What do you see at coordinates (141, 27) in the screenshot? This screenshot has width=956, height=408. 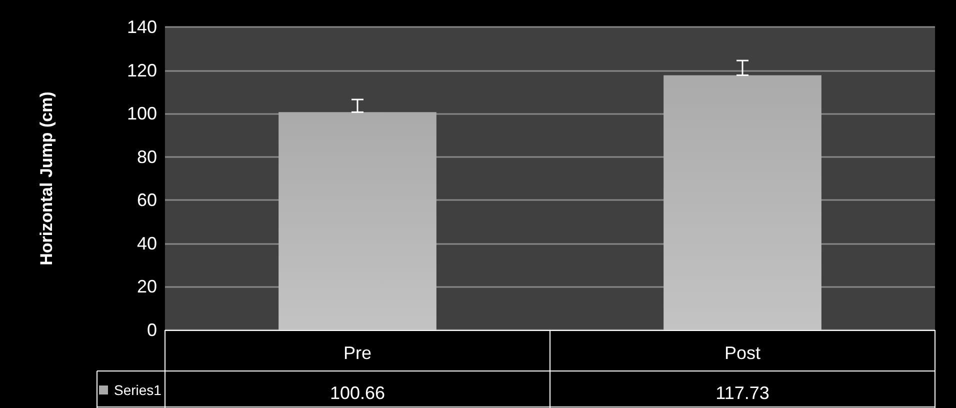 I see `y-tick-label: 140` at bounding box center [141, 27].